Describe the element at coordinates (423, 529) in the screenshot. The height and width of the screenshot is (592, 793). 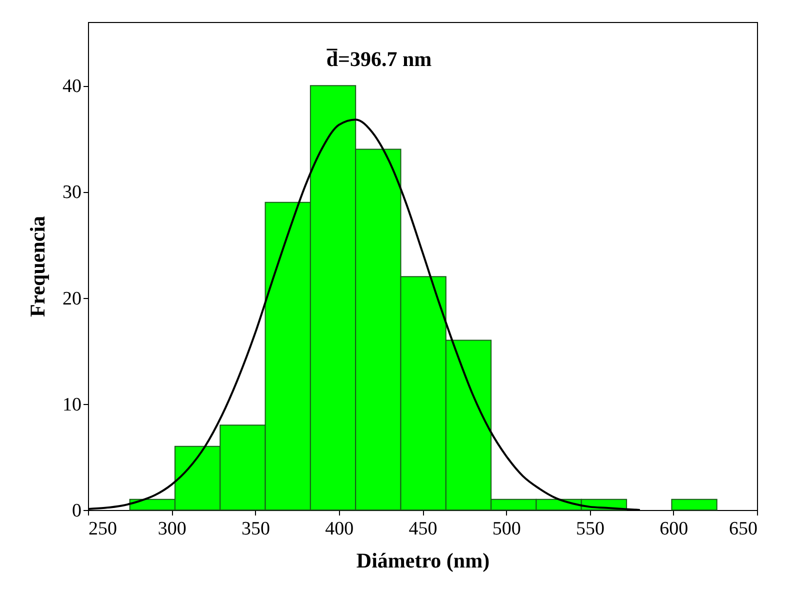
I see `x-tick-label: 450` at that location.